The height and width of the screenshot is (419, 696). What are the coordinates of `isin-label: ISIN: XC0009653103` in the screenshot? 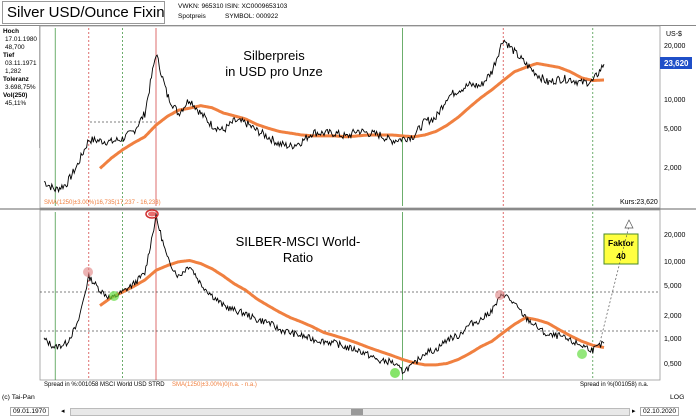 It's located at (256, 6).